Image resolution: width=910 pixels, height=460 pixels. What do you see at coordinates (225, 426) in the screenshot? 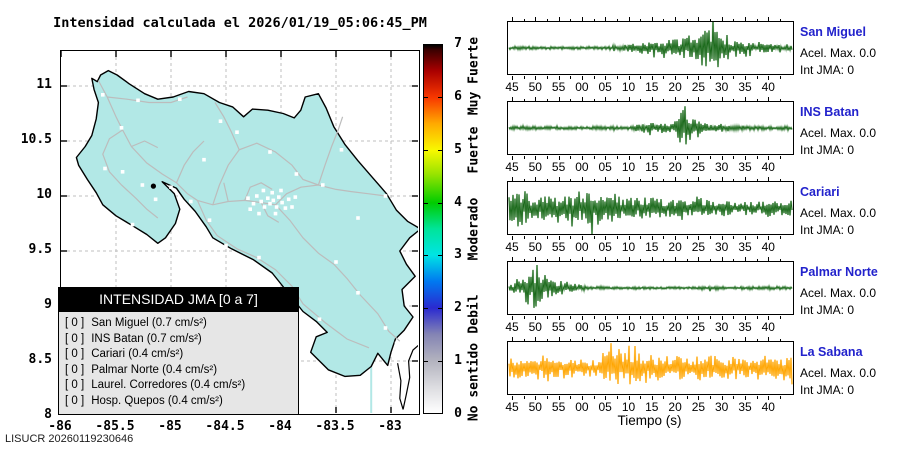
I see `longitude-tick-label: -84.5` at bounding box center [225, 426].